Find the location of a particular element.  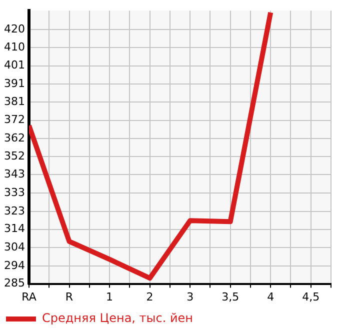

x-tick-label: 4 is located at coordinates (270, 297).